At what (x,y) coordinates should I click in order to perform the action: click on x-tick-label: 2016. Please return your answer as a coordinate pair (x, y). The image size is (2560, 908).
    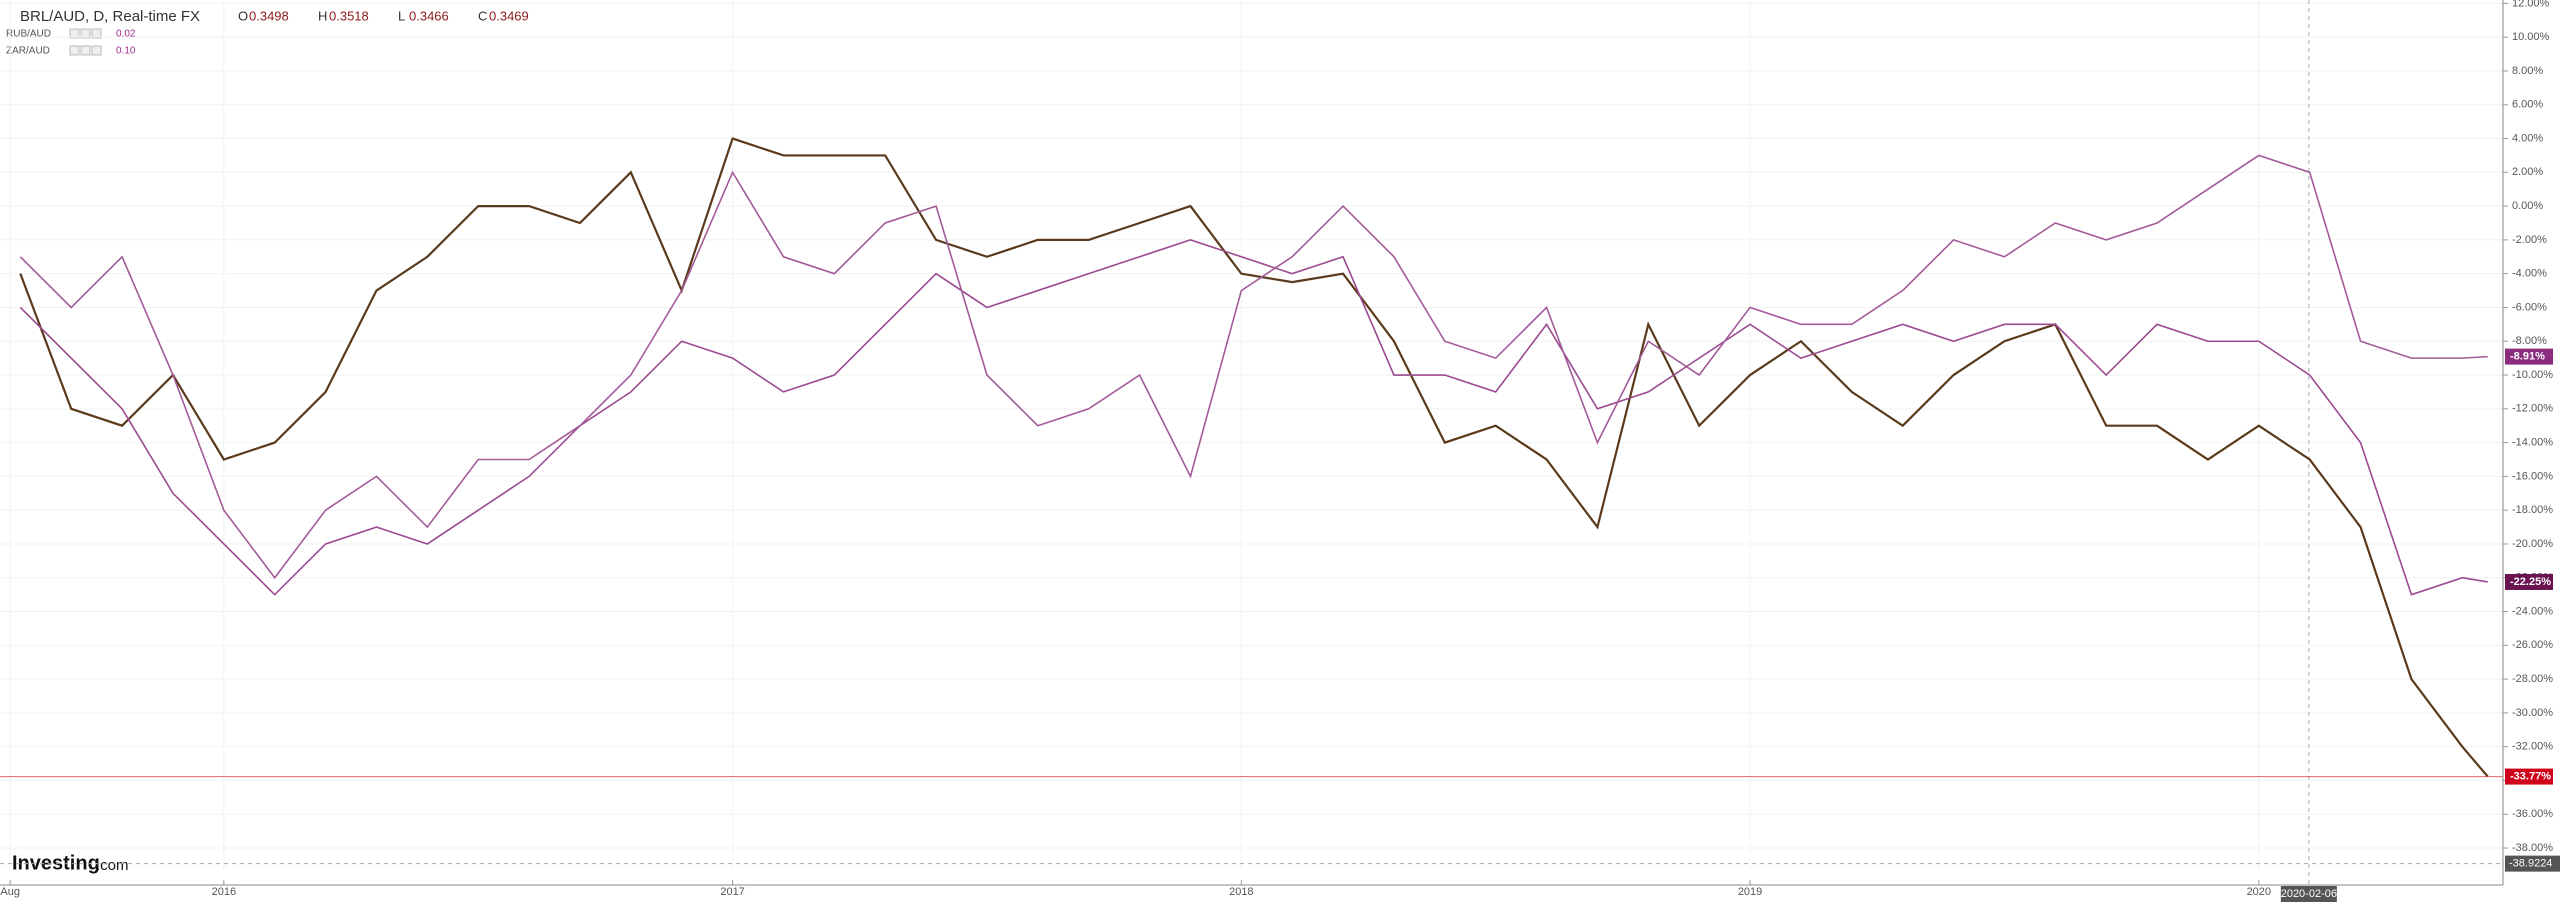
    Looking at the image, I should click on (224, 892).